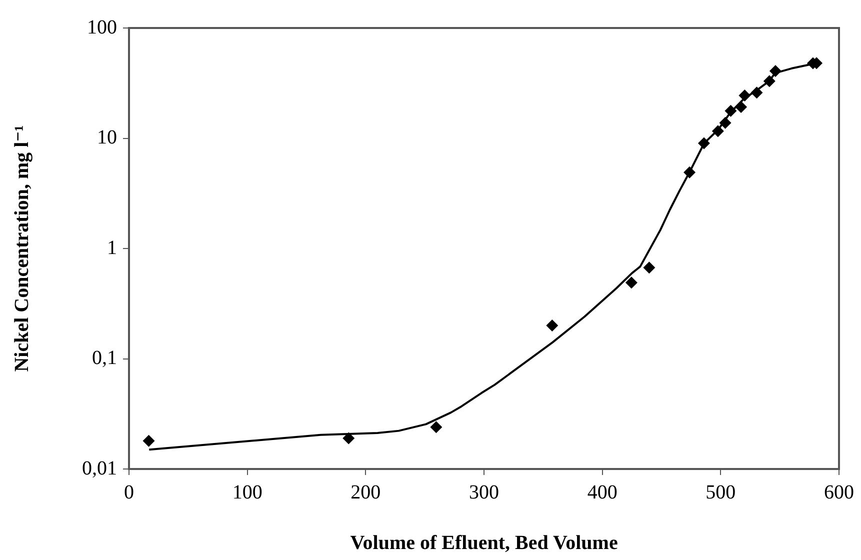 Image resolution: width=861 pixels, height=560 pixels. Describe the element at coordinates (602, 492) in the screenshot. I see `x-tick-label: 400` at that location.